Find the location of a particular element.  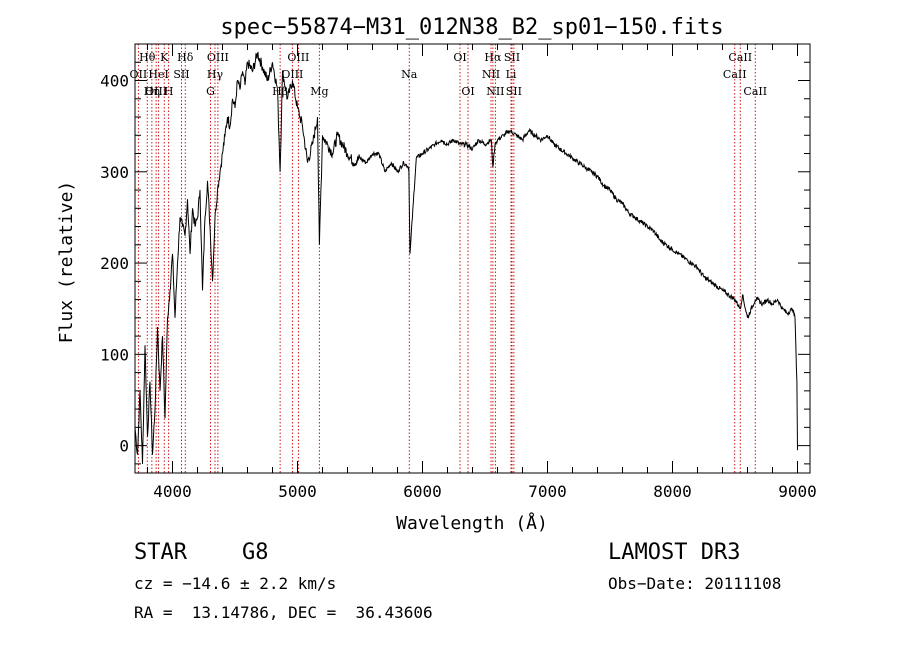

redshift-cz: cz = −14.6 ± 2.2 km/s is located at coordinates (235, 583).